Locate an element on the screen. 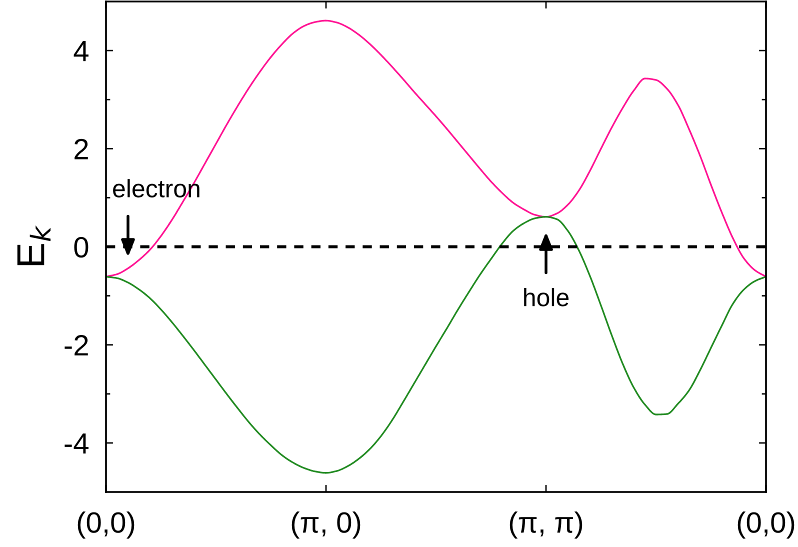 This screenshot has width=798, height=547. annotation: hole is located at coordinates (546, 297).